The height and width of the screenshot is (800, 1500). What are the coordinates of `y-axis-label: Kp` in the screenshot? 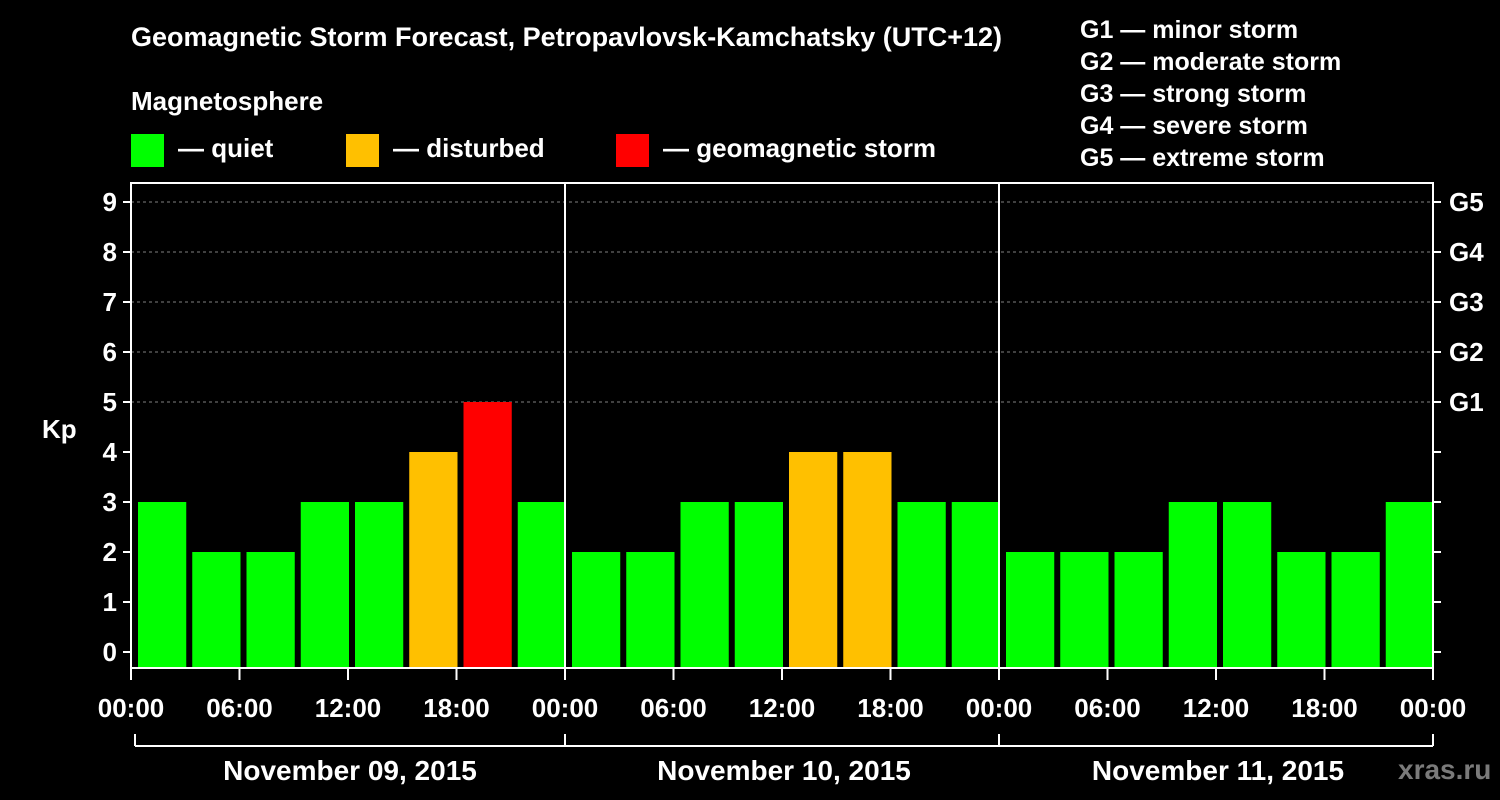 It's located at (59, 429).